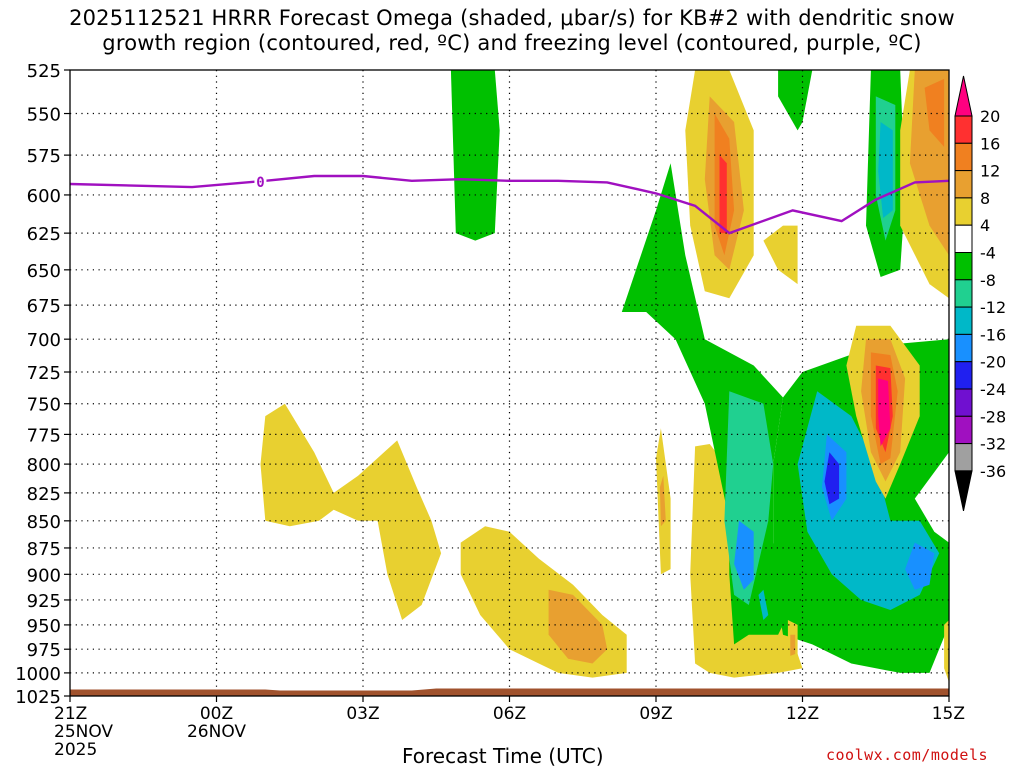 This screenshot has width=1024, height=768. I want to click on colorbar-label-8: -16, so click(993, 334).